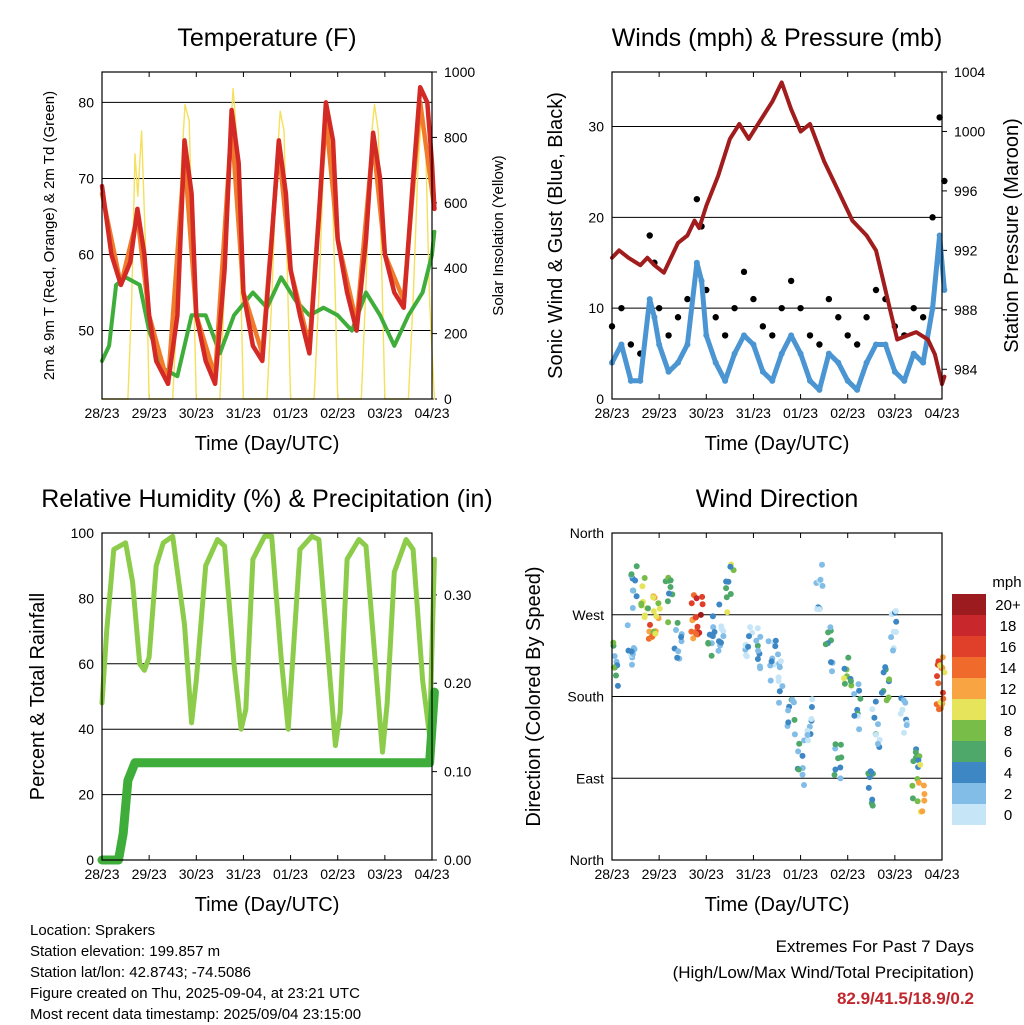 This screenshot has height=1025, width=1024. I want to click on legend-label: 18, so click(1008, 626).